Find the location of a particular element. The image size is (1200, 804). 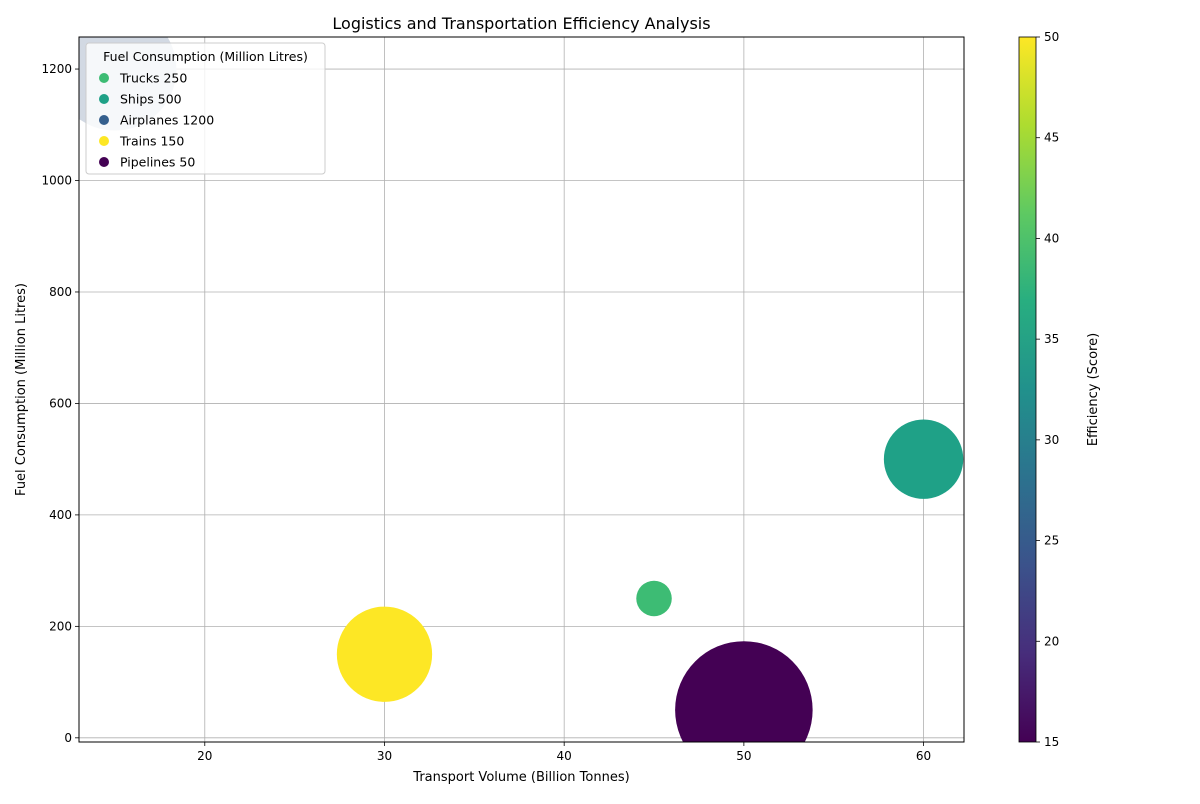

colorbar-gradient is located at coordinates (1027, 389).